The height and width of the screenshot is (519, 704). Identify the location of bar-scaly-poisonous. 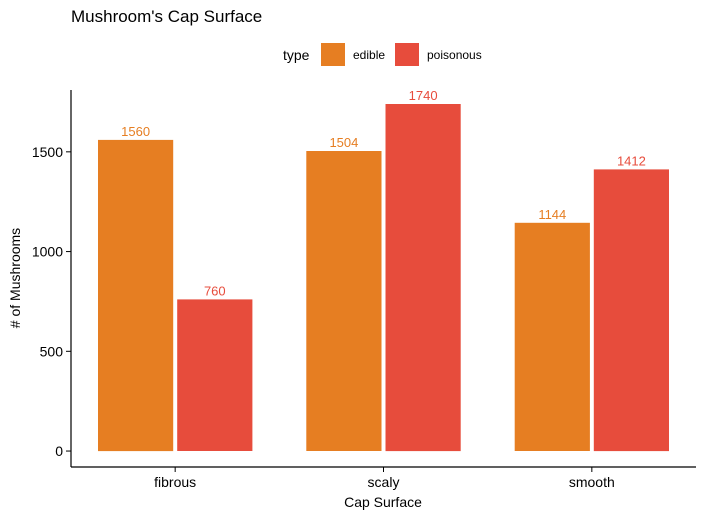
(423, 278).